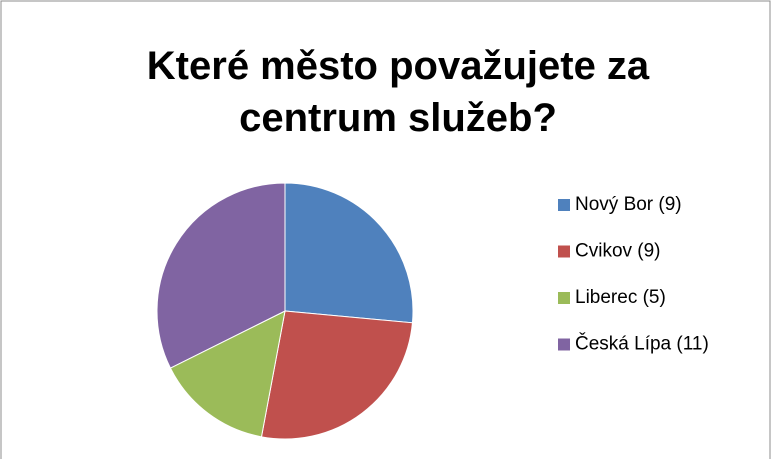  I want to click on legend-label: Liberec (5), so click(620, 297).